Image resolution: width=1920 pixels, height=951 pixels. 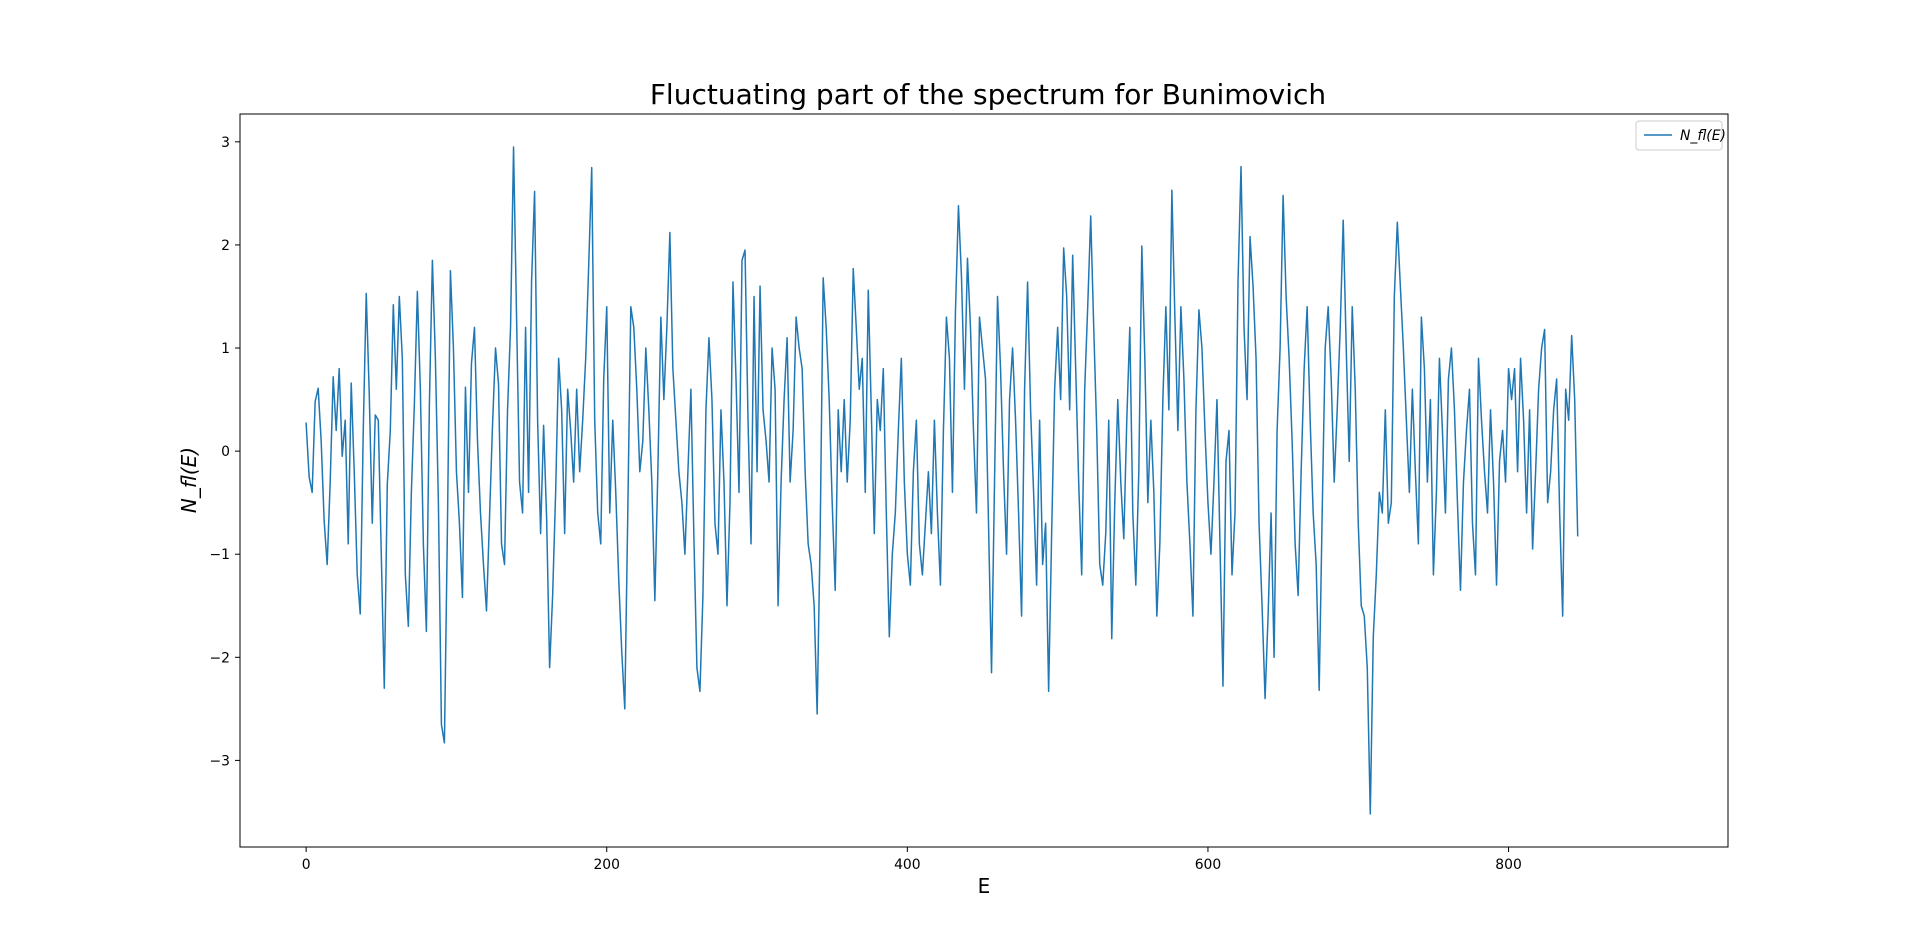 What do you see at coordinates (606, 865) in the screenshot?
I see `x-tick-label: 200` at bounding box center [606, 865].